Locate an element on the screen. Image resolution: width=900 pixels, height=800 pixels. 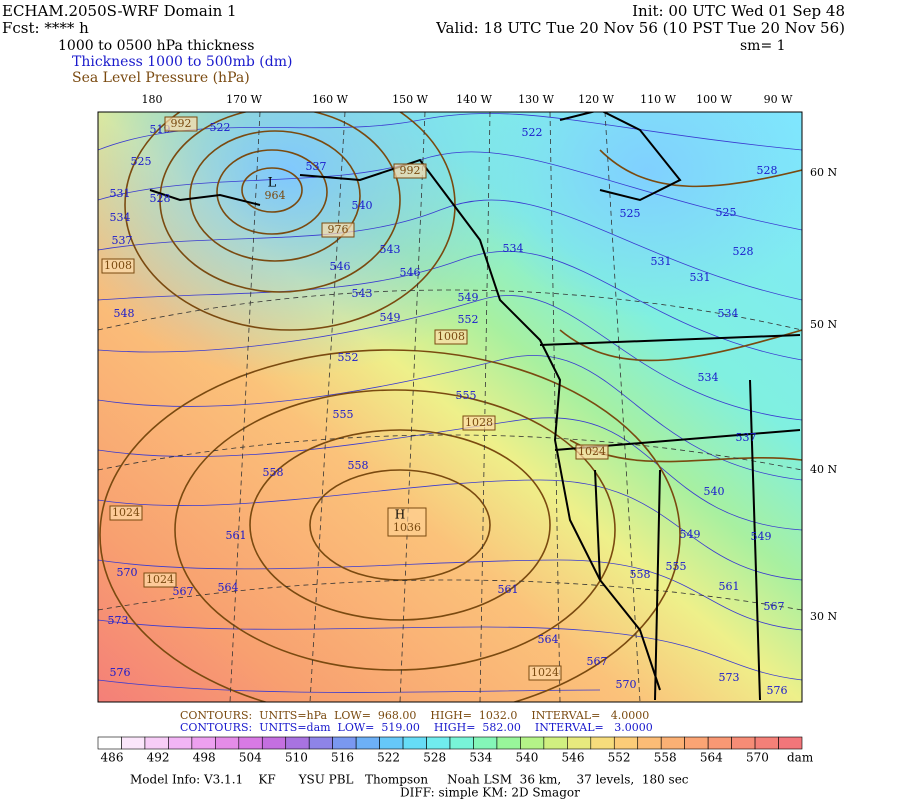
colorbar-unit: dam is located at coordinates (800, 758).